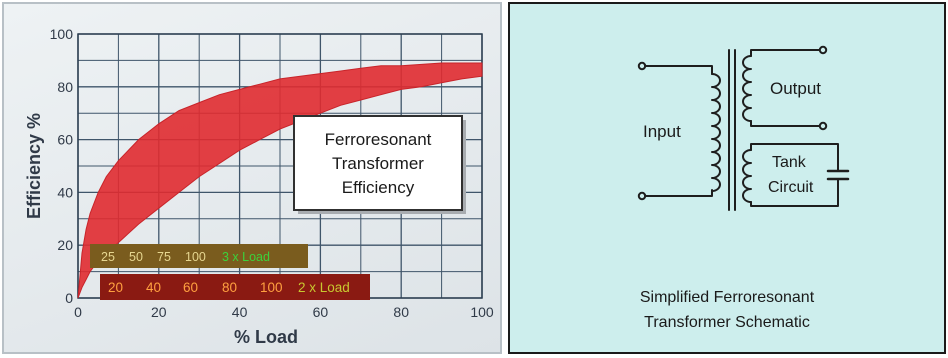 The image size is (948, 358). I want to click on x-tick-label: 0, so click(78, 312).